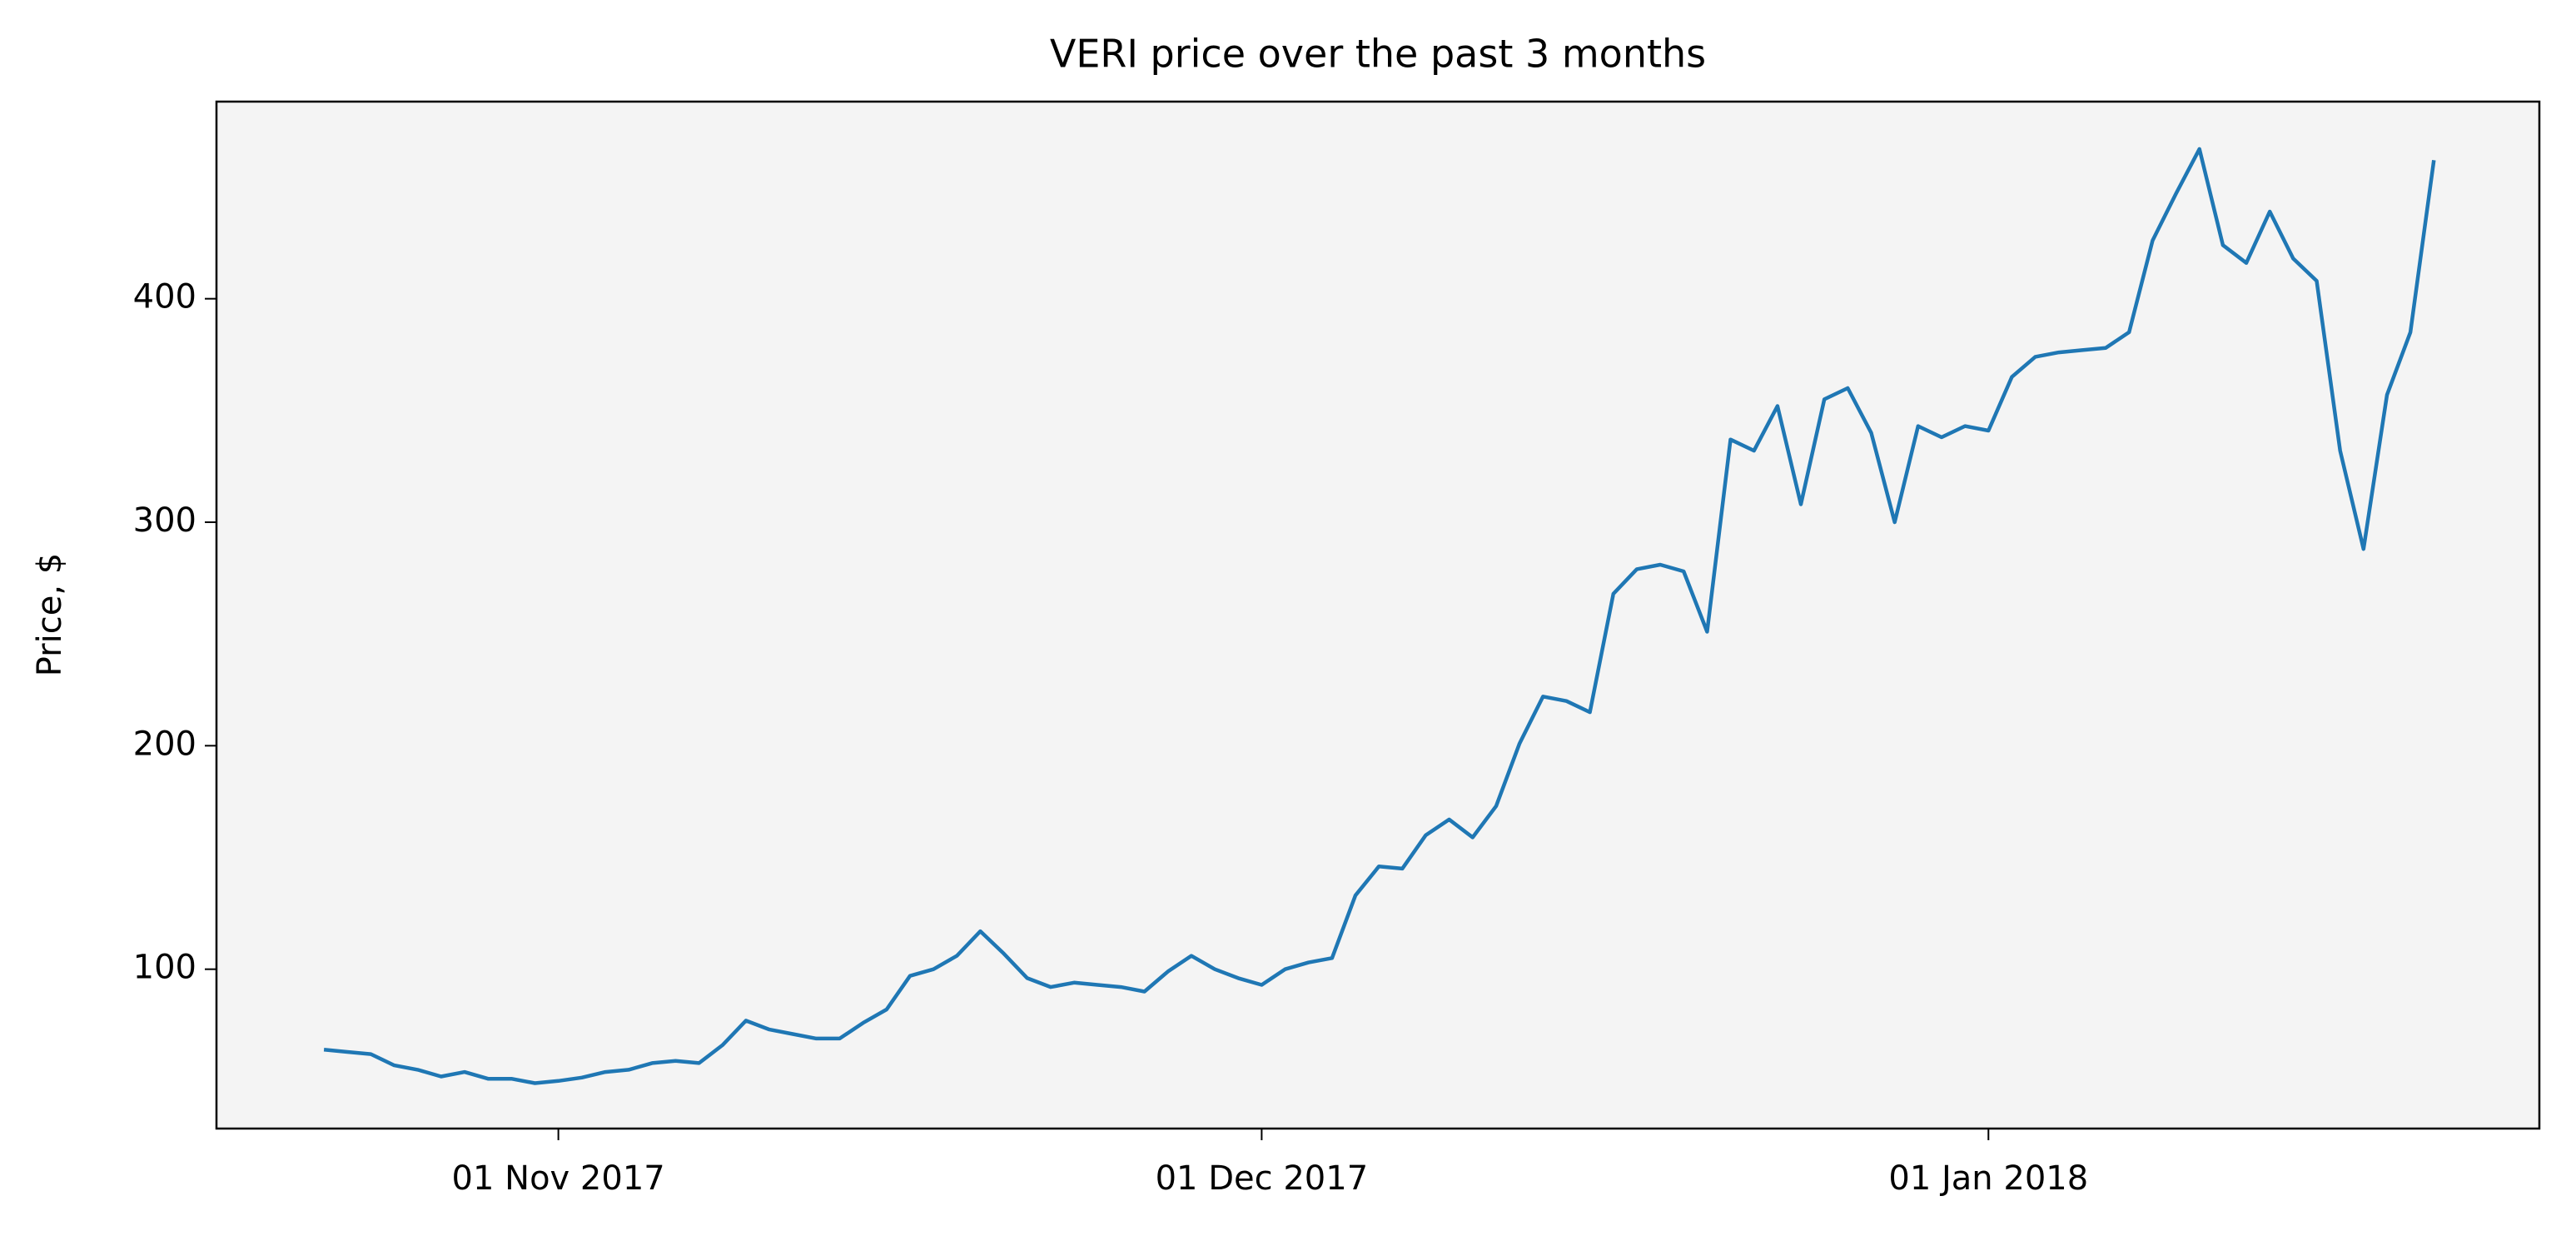 This screenshot has width=2576, height=1241. I want to click on y-tick-label: 200, so click(164, 744).